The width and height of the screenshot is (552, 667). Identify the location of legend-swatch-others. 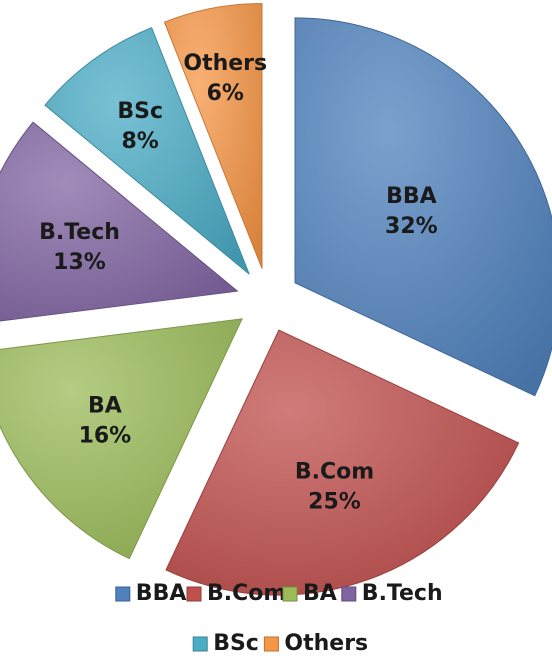
(271, 644).